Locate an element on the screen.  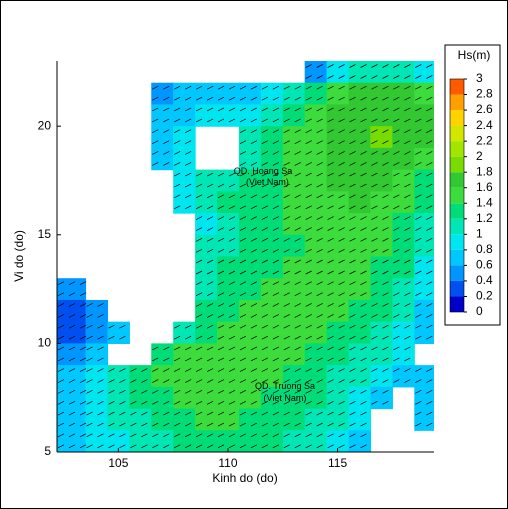
y-tick-label: 10 is located at coordinates (45, 343).